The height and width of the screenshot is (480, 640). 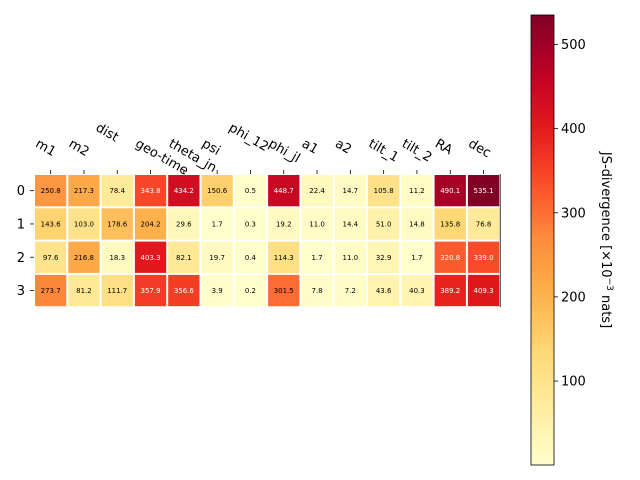 I want to click on row-labels: 0 1 2 3, so click(x=25, y=241).